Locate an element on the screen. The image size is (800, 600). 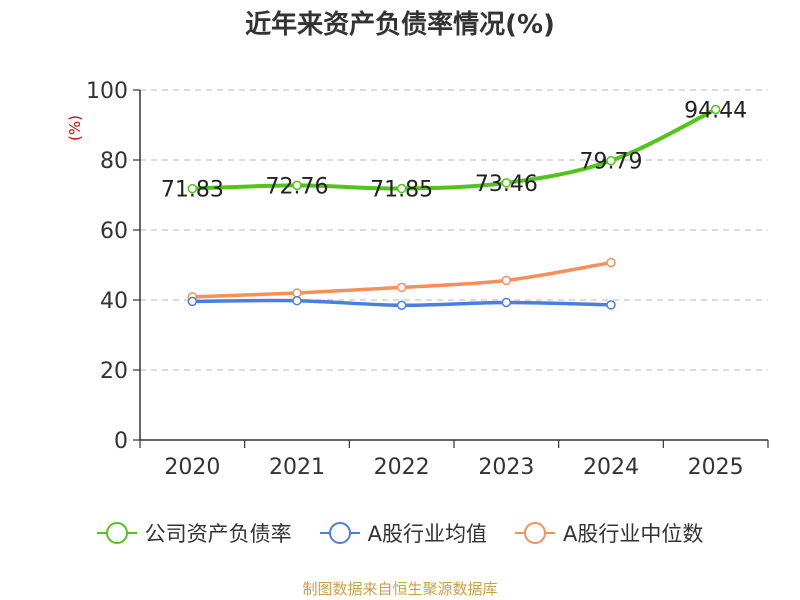
data-point-1-2021 is located at coordinates (297, 300).